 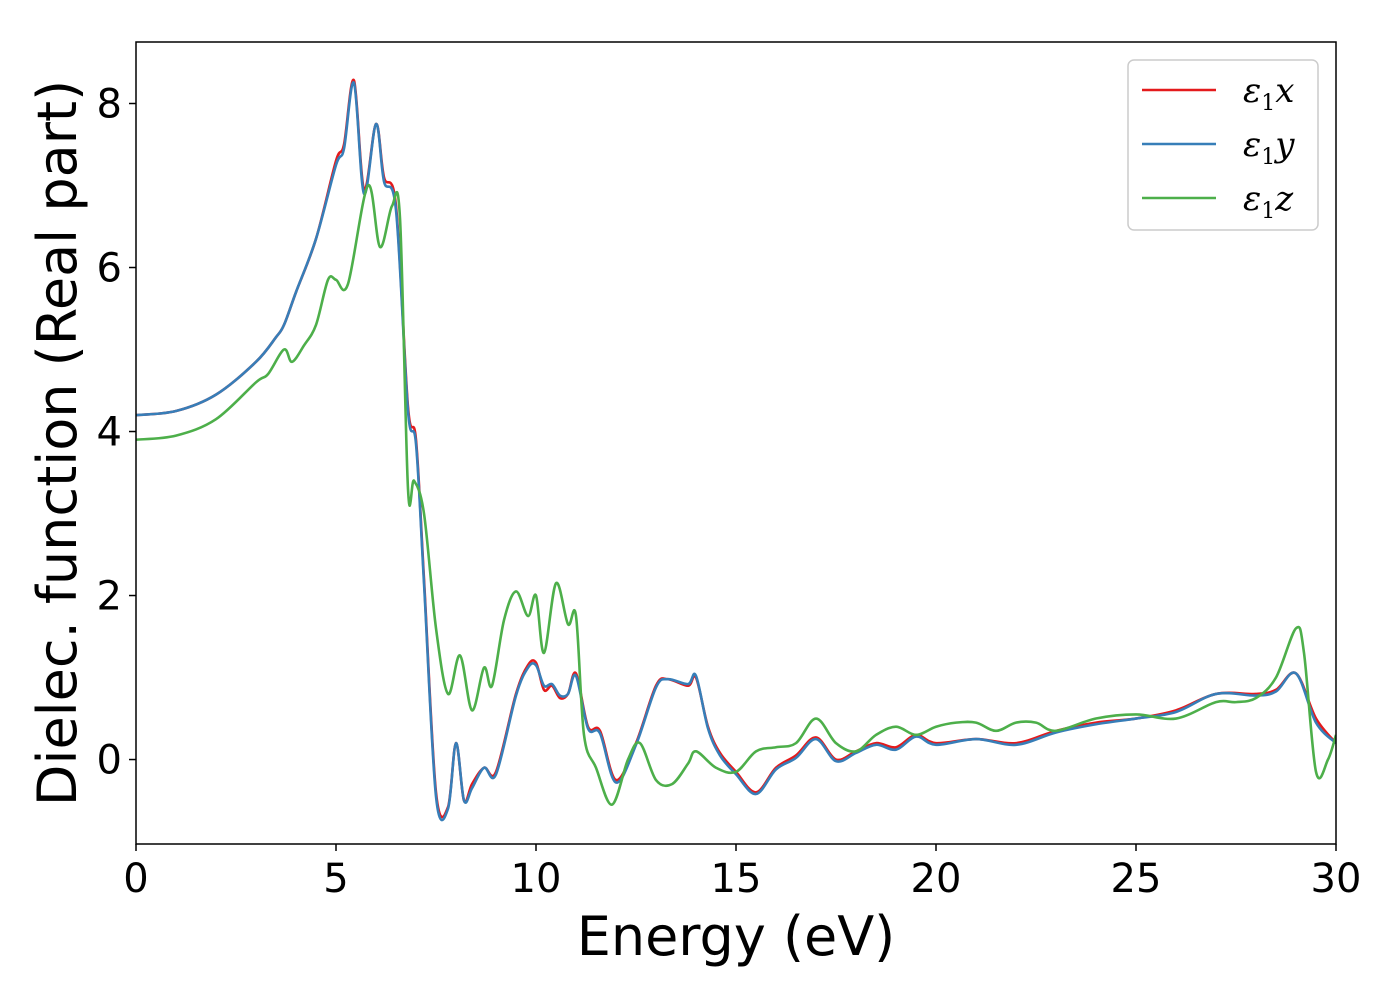 I want to click on x-axis-ticks: 0 5 10 15 20 25 30, so click(x=742, y=873).